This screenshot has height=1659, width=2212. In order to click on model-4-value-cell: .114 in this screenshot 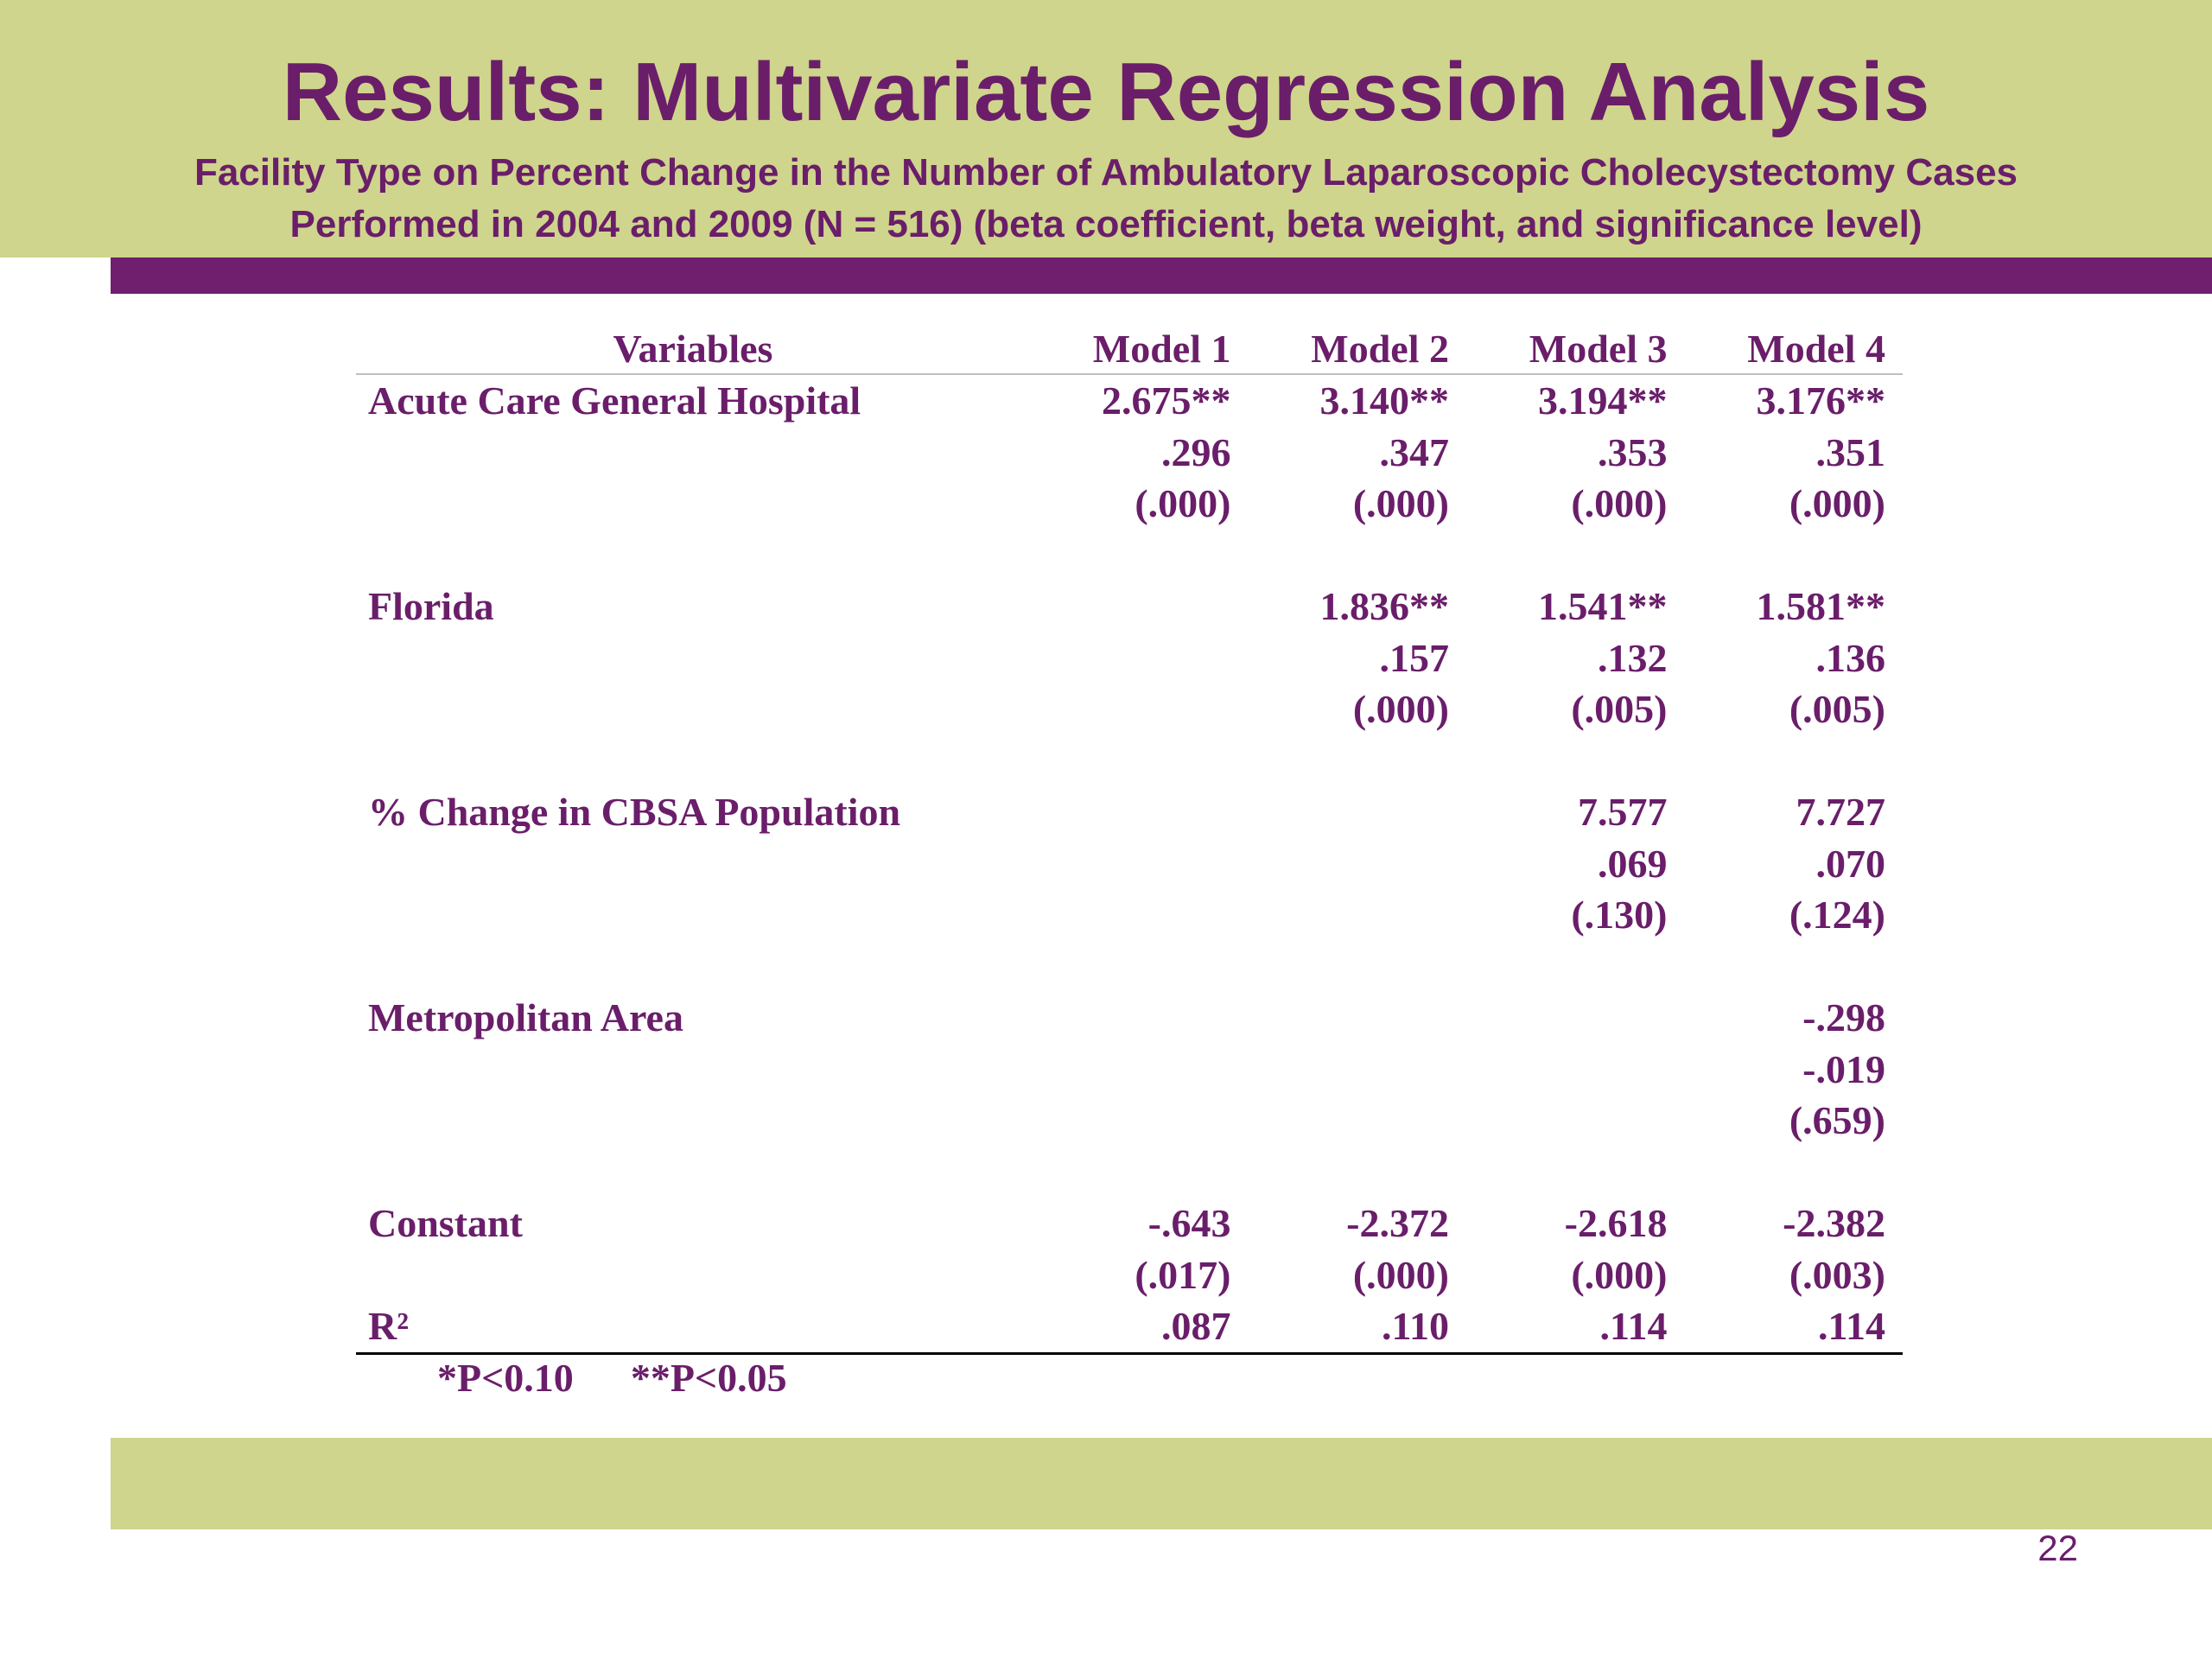, I will do `click(1851, 1326)`.